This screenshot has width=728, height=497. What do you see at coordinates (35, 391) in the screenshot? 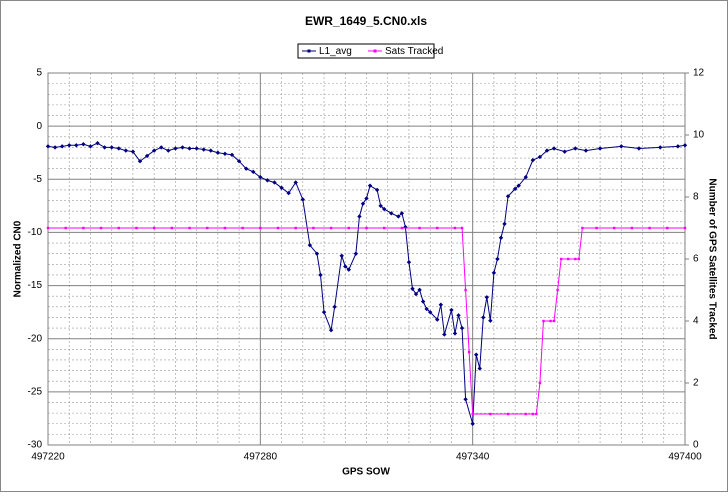
I see `y-tick-label: -25` at bounding box center [35, 391].